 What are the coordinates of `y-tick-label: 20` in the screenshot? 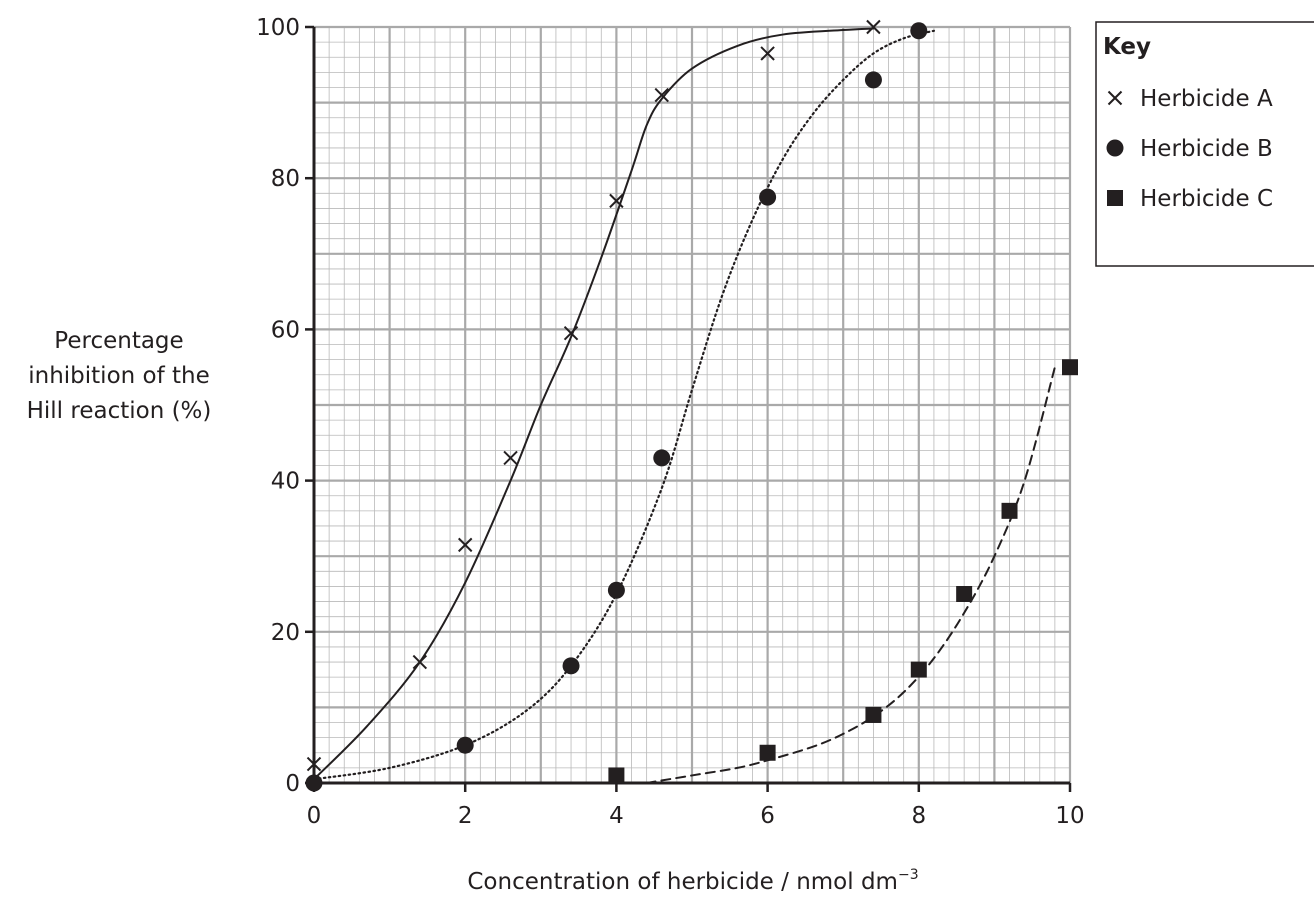 It's located at (285, 633).